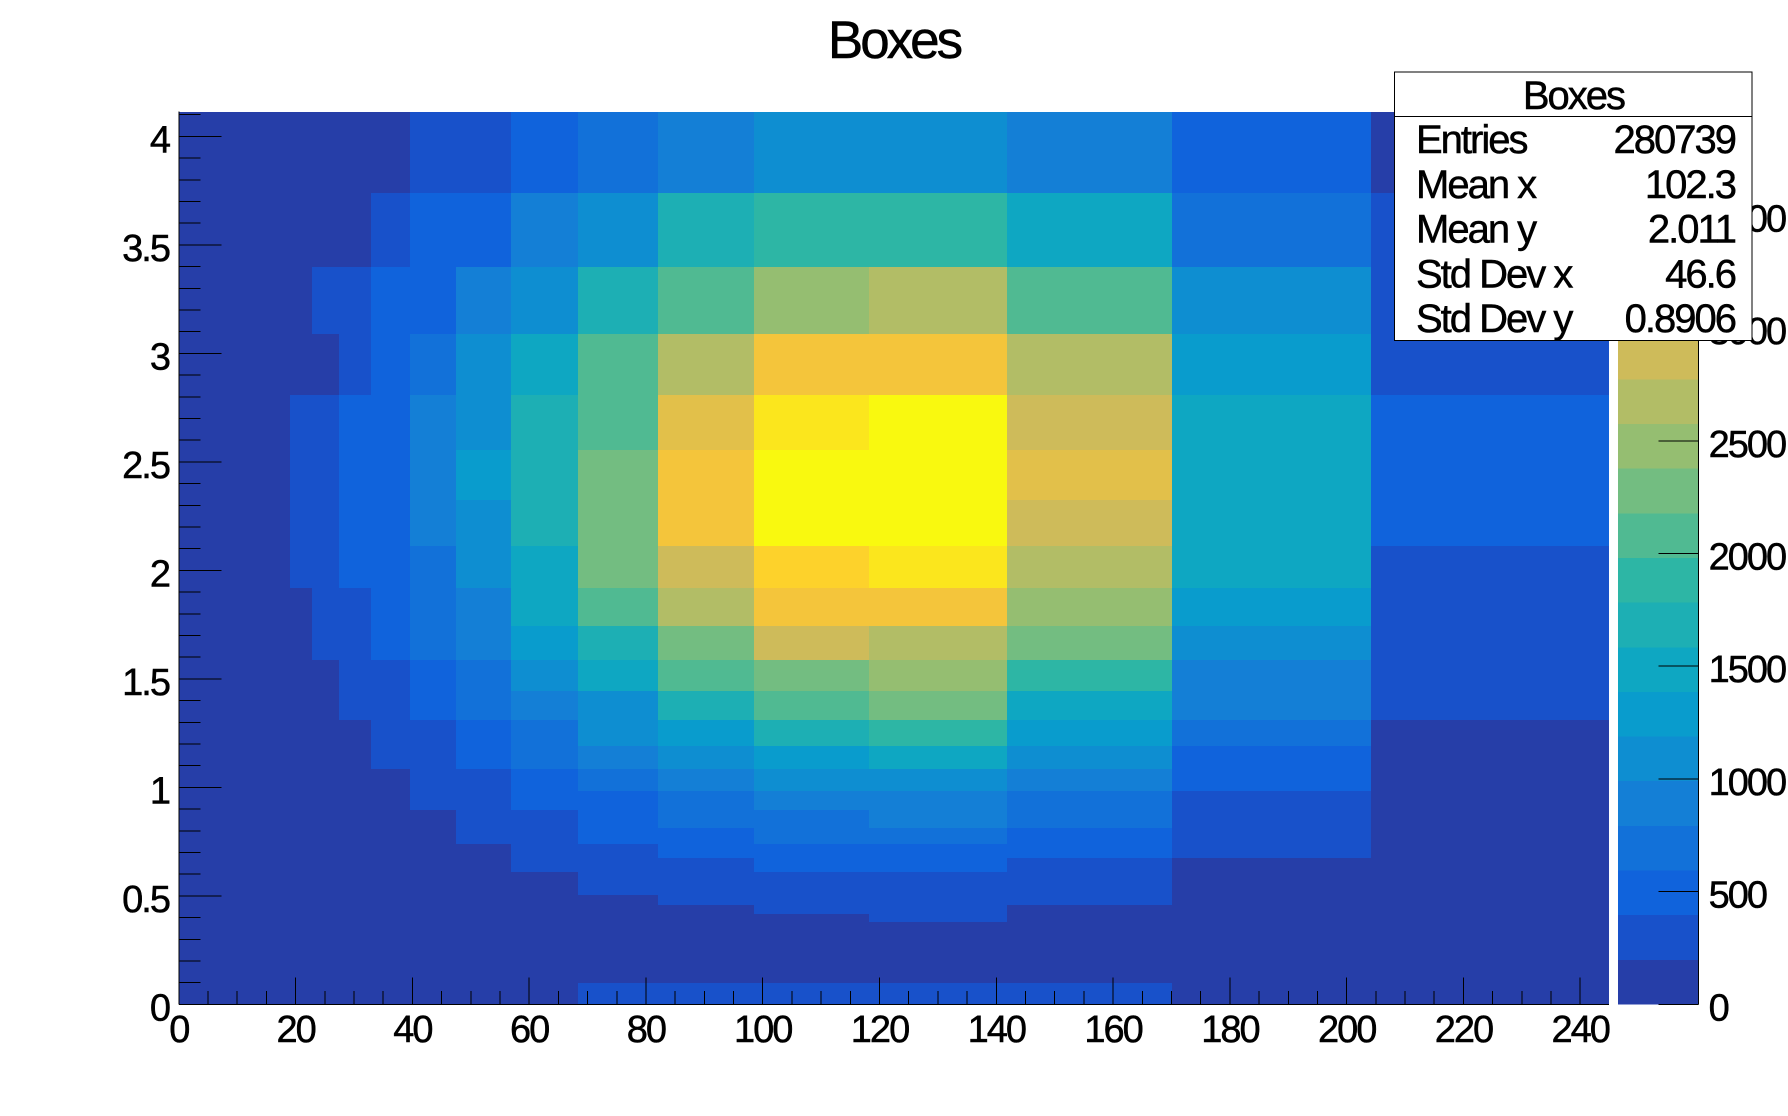 The height and width of the screenshot is (1116, 1788). I want to click on svg-text: 2500, so click(1747, 445).